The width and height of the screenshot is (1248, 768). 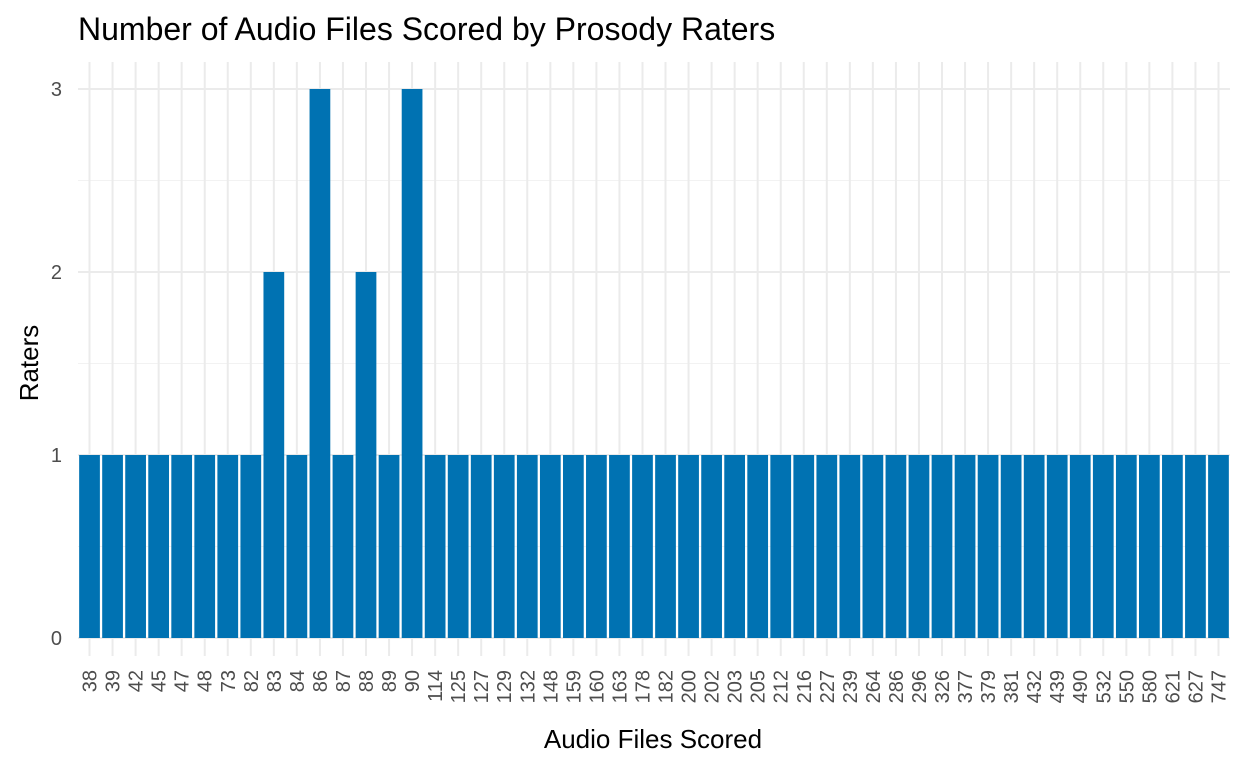 I want to click on x-tick-label: 39, so click(x=114, y=681).